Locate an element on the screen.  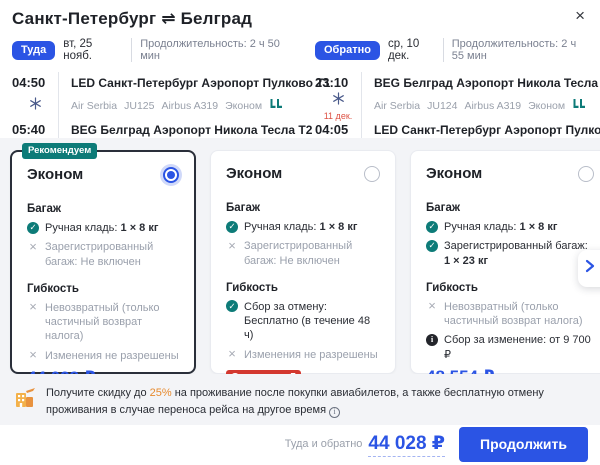
outbound-duration: Продолжительность: 2 ч 50 мин is located at coordinates (215, 50).